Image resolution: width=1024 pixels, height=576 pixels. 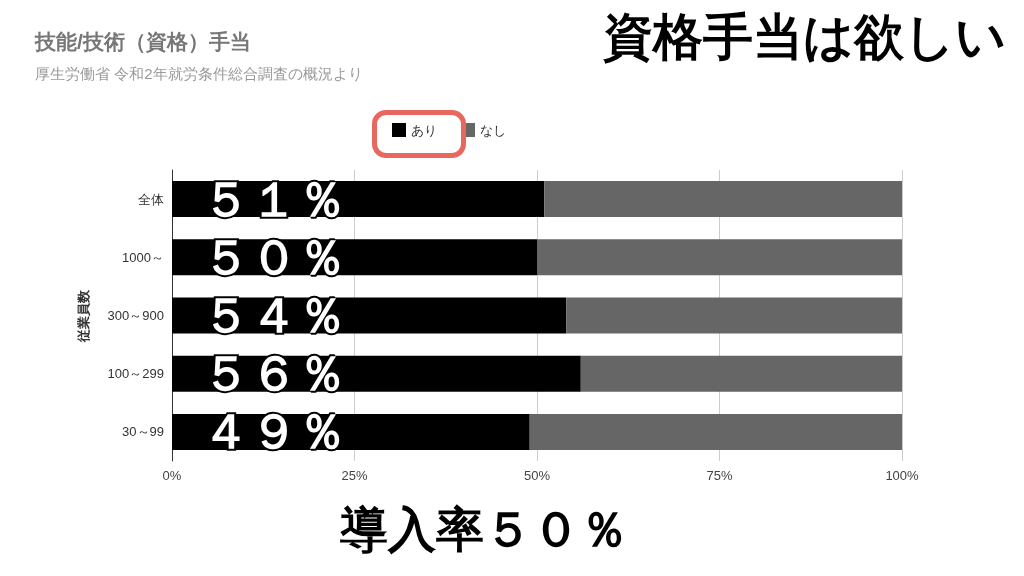 I want to click on data-label: ５４％, so click(x=274, y=315).